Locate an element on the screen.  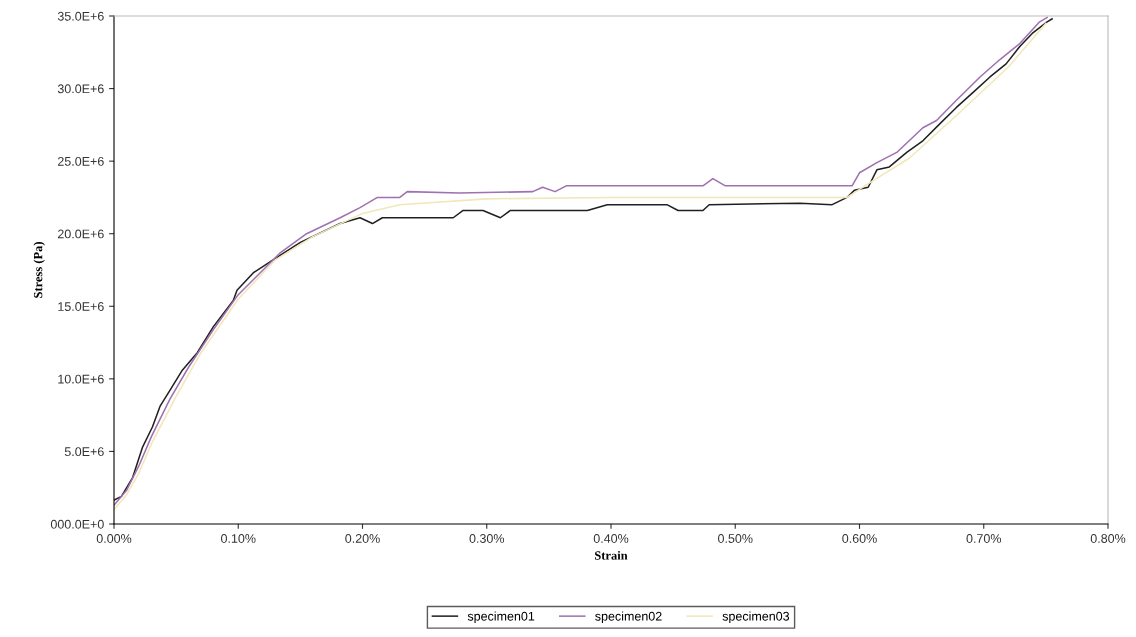
legend-label: specimen02 is located at coordinates (628, 617).